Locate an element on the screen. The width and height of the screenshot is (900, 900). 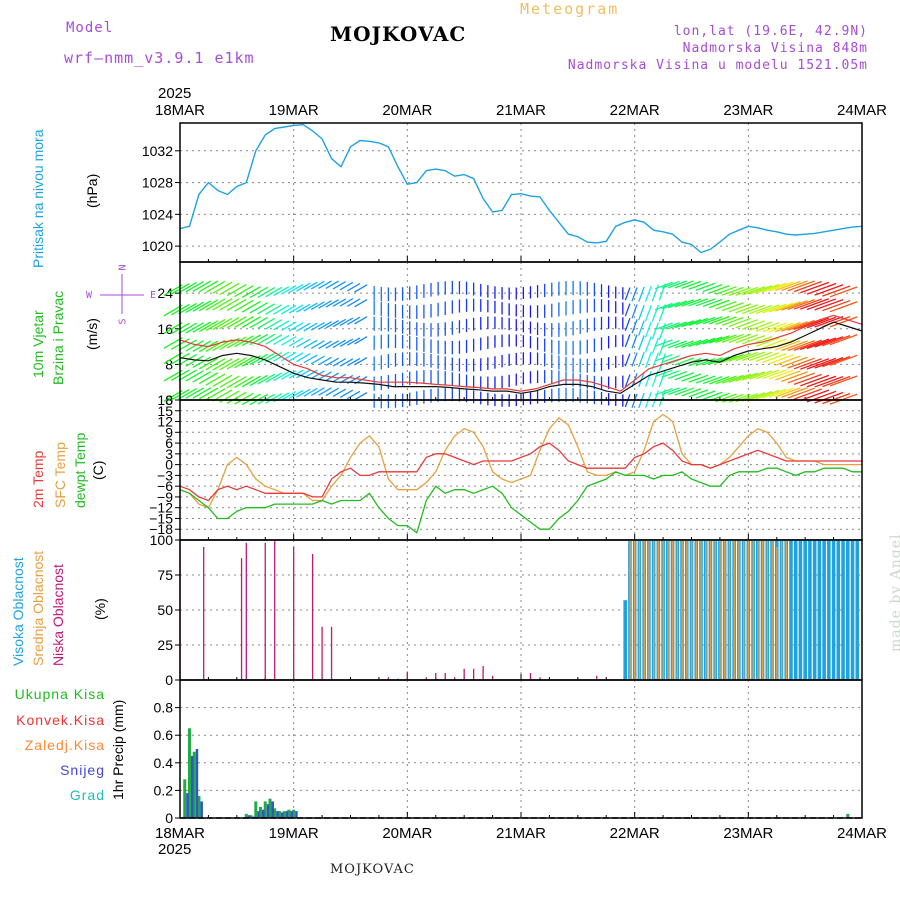
y-tick-label: 12 is located at coordinates (165, 422).